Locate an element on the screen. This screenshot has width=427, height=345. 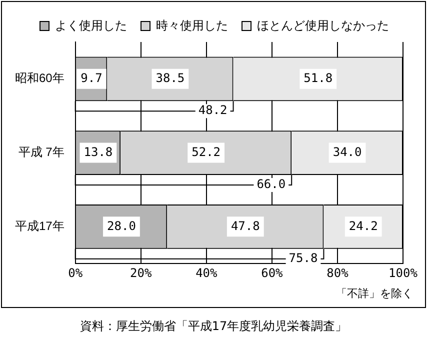
x-tick-label: 0% is located at coordinates (76, 273).